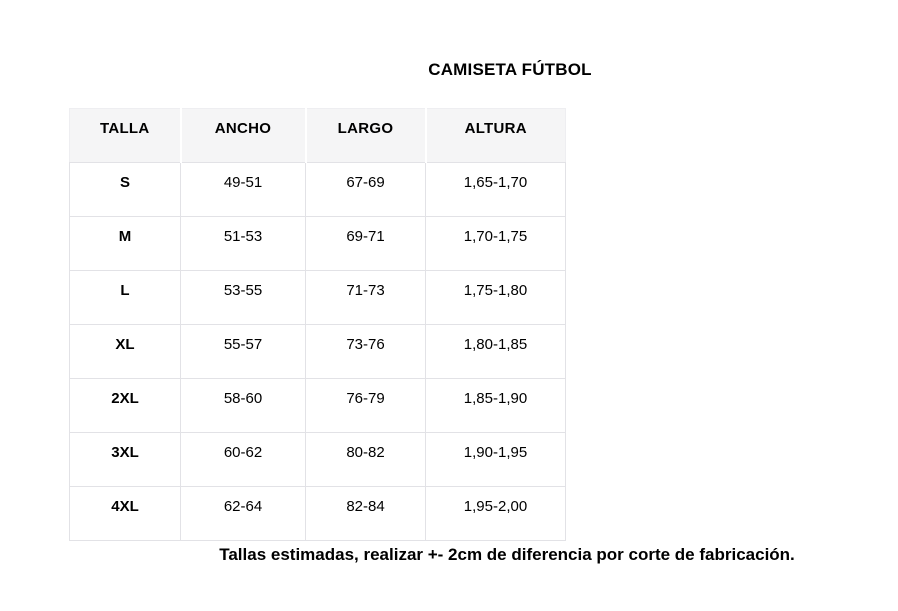 The height and width of the screenshot is (611, 898). I want to click on cell-largo: 69-71, so click(365, 243).